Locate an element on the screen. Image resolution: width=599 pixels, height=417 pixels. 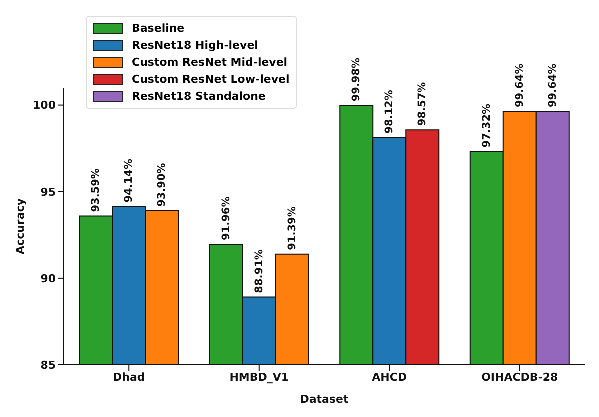
x-tick-label: Dhad is located at coordinates (129, 377).